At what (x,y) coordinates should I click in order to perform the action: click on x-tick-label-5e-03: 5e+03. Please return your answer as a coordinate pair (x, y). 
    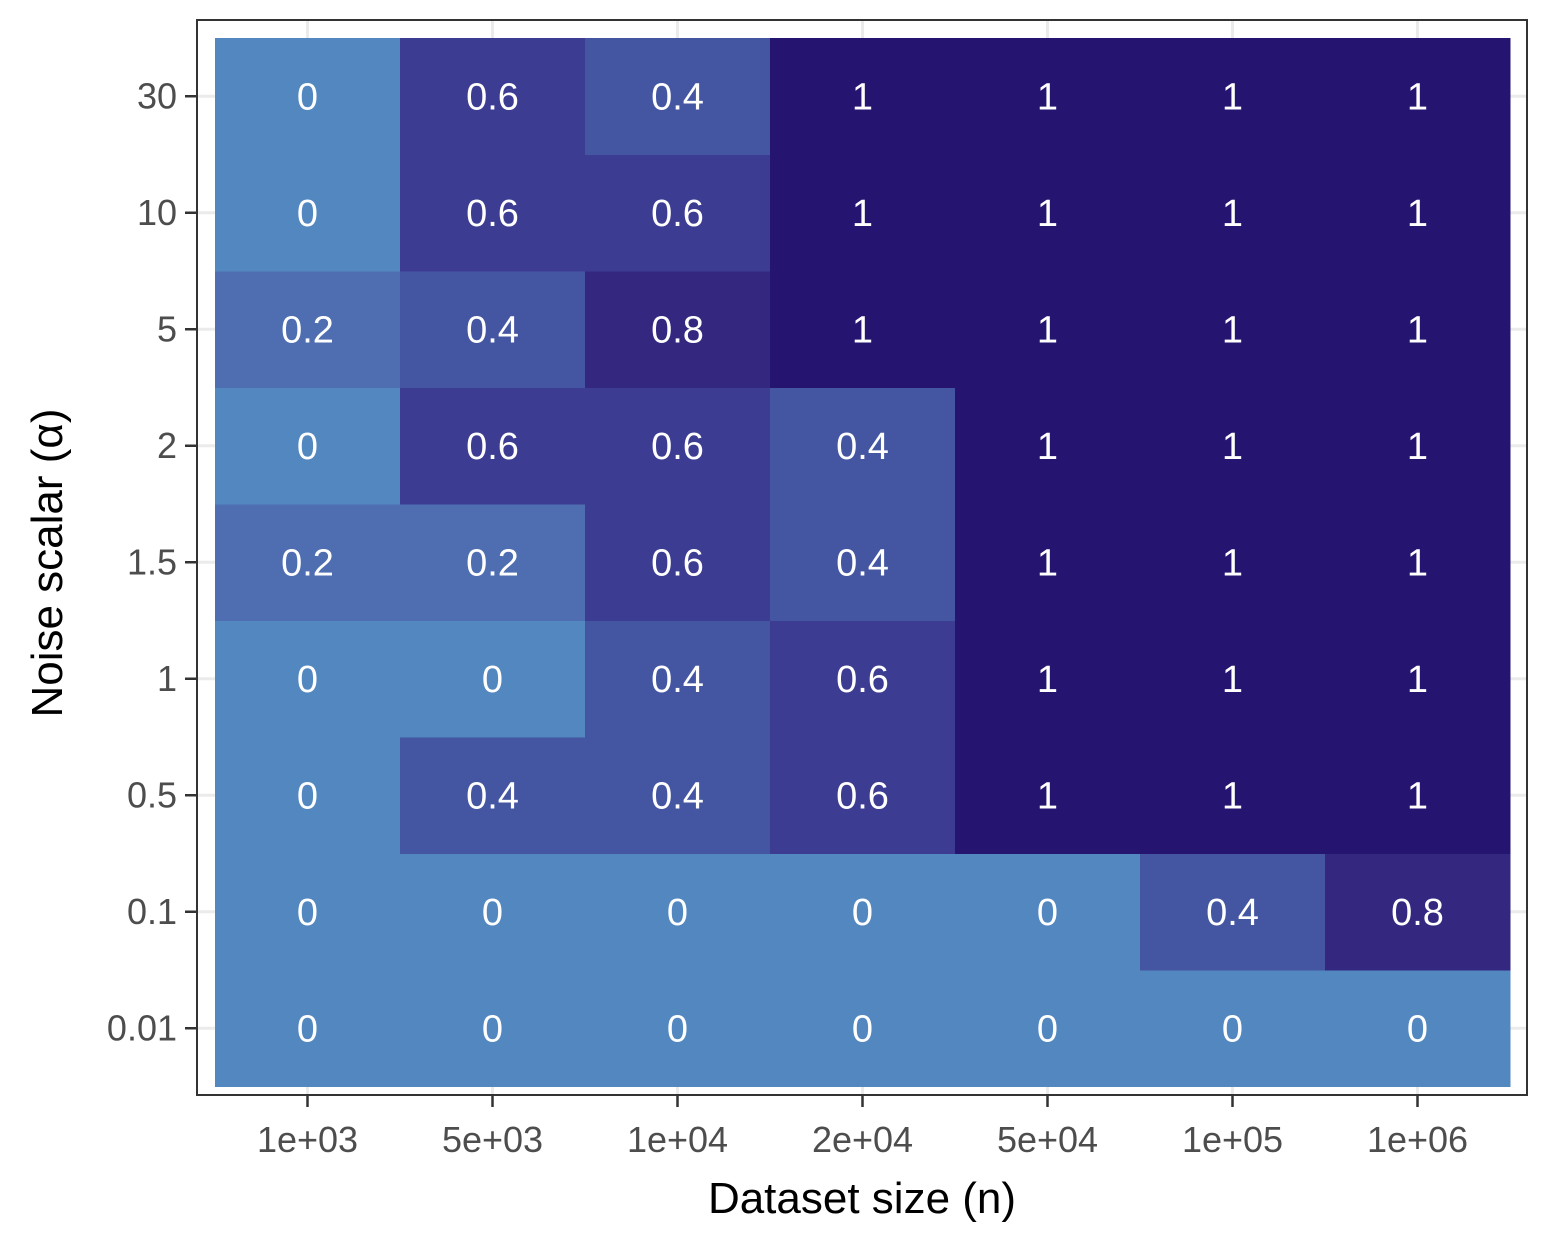
    Looking at the image, I should click on (492, 1139).